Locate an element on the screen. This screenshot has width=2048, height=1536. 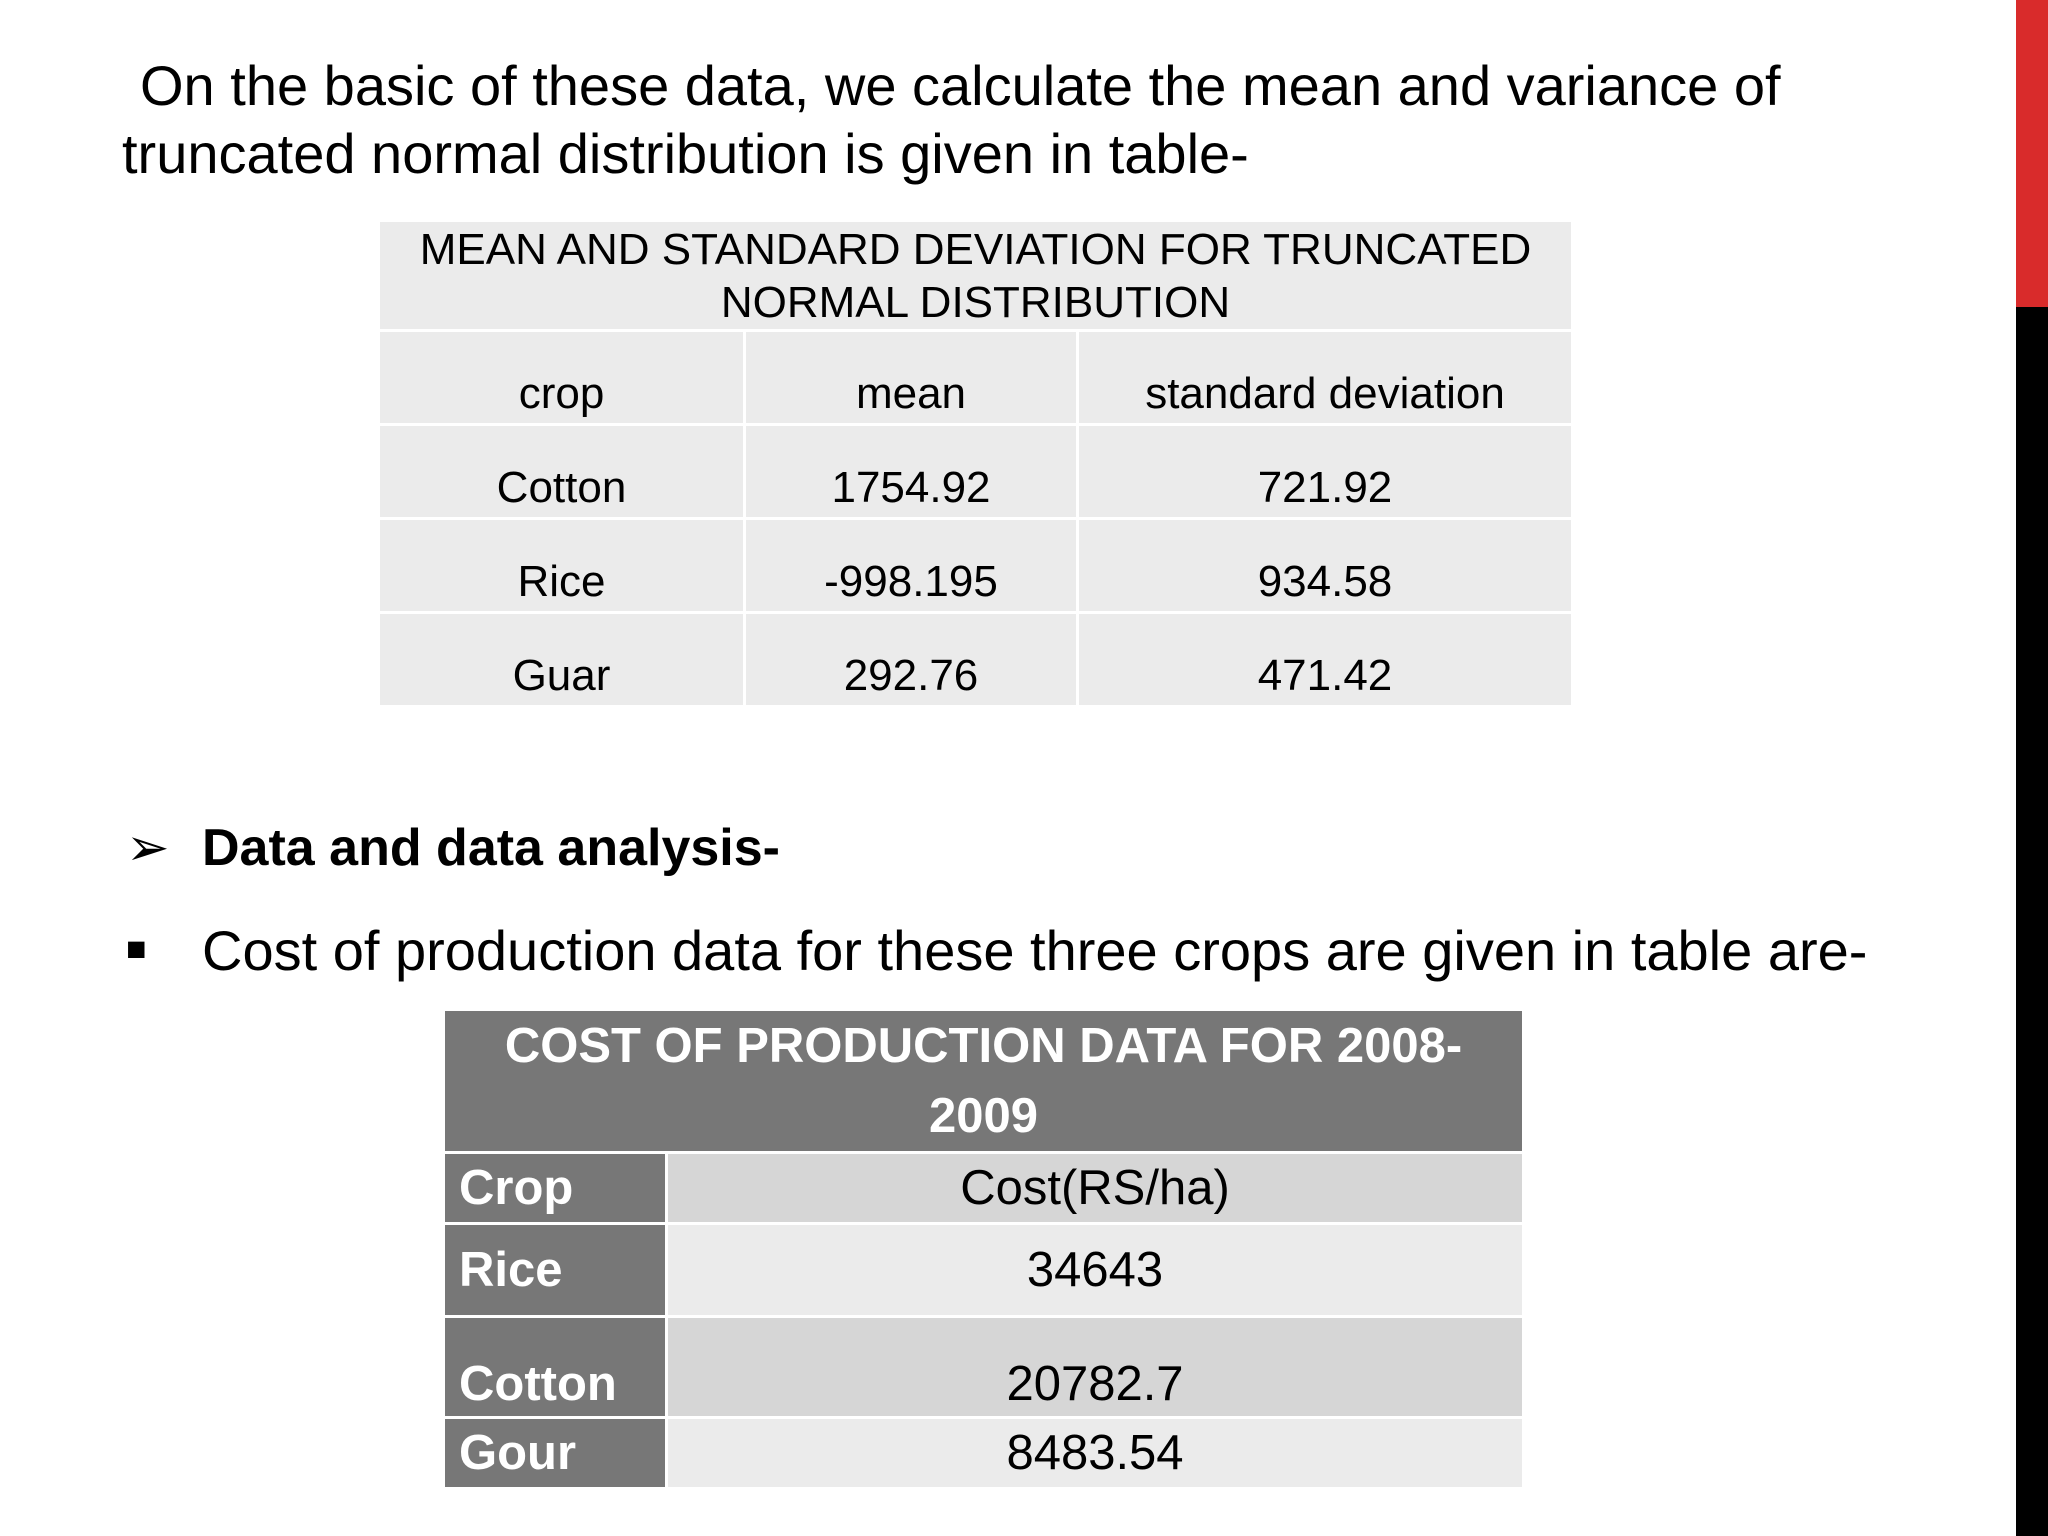
table1-cell-sd: 721.92 is located at coordinates (1325, 471).